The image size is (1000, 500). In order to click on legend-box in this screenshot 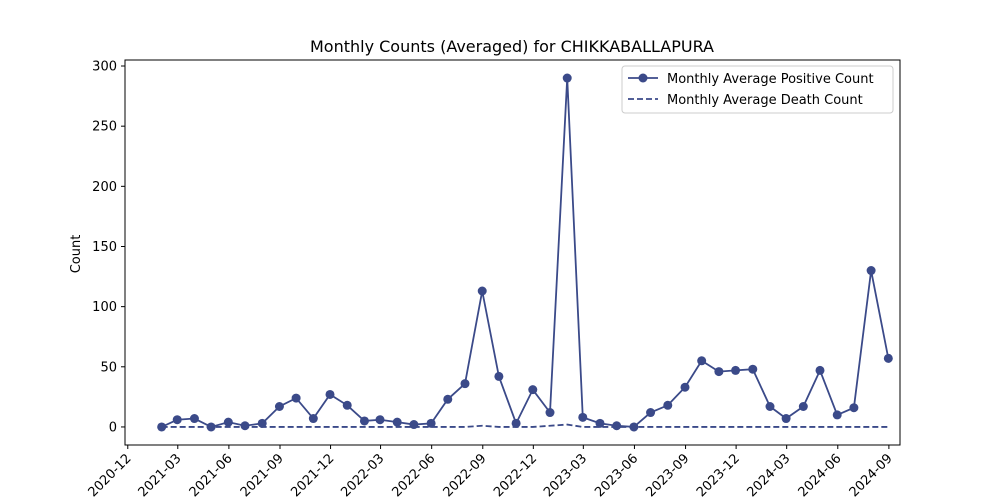, I will do `click(757, 89)`.